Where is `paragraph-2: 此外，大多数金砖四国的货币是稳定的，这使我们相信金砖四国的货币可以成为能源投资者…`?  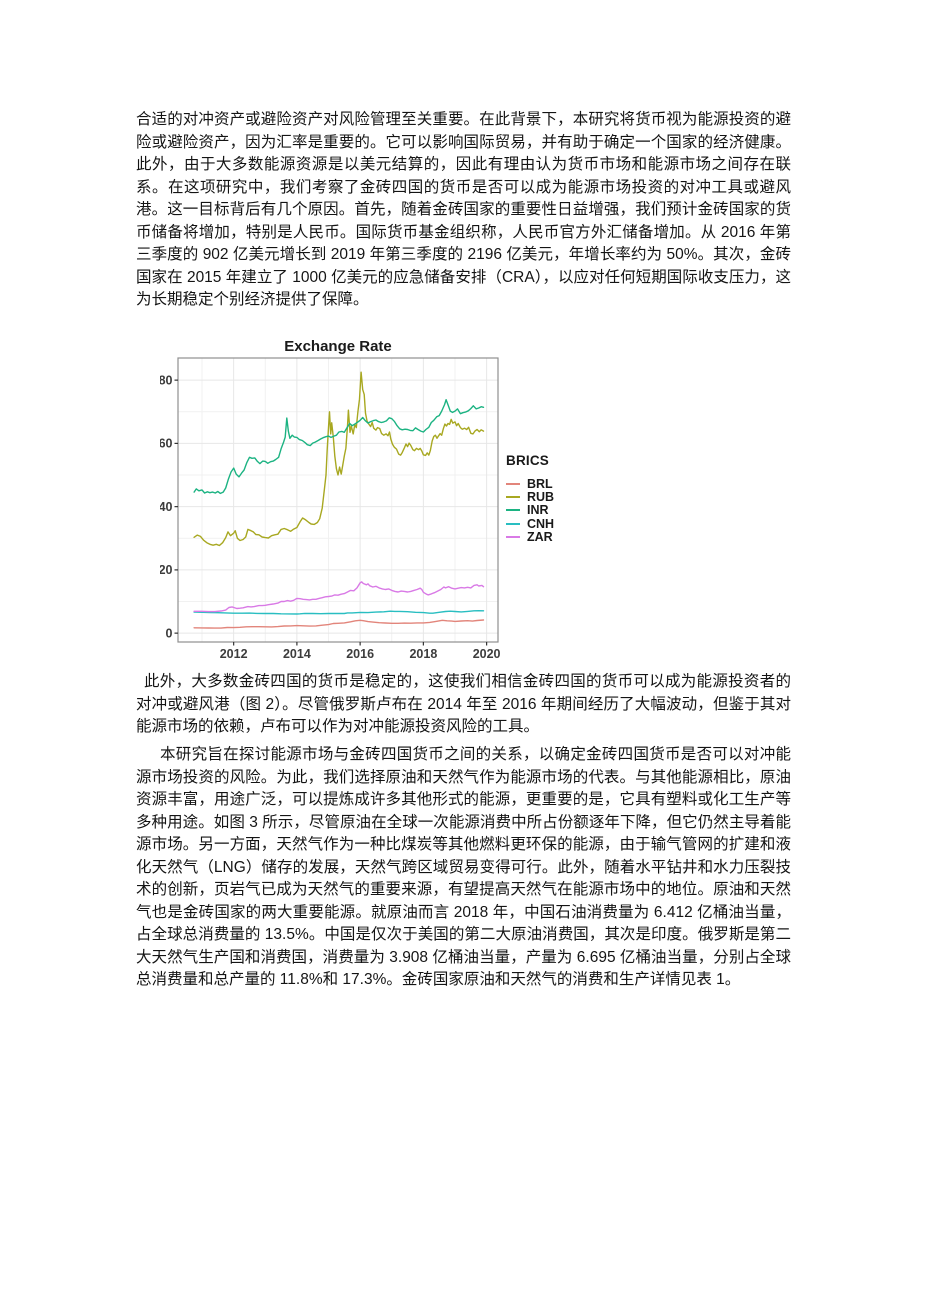 paragraph-2: 此外，大多数金砖四国的货币是稳定的，这使我们相信金砖四国的货币可以成为能源投资者… is located at coordinates (463, 704).